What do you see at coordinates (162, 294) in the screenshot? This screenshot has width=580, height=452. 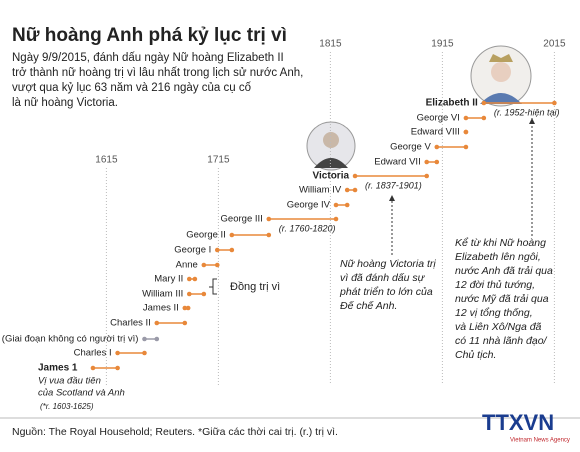 I see `monarch-label: William III` at bounding box center [162, 294].